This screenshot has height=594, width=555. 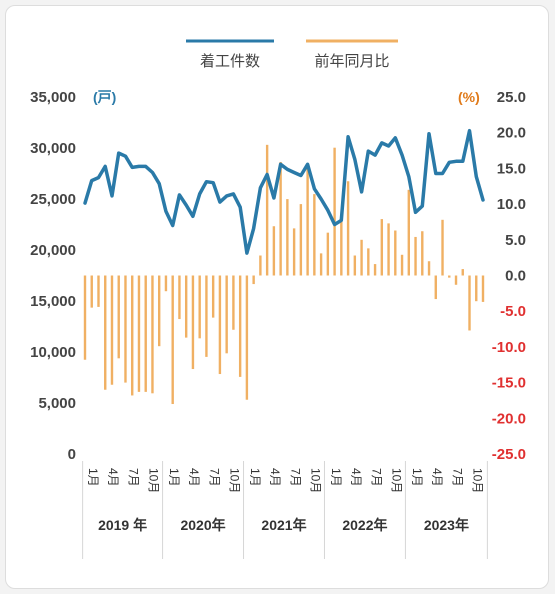 I want to click on right-tick-label: -20.0, so click(x=509, y=418).